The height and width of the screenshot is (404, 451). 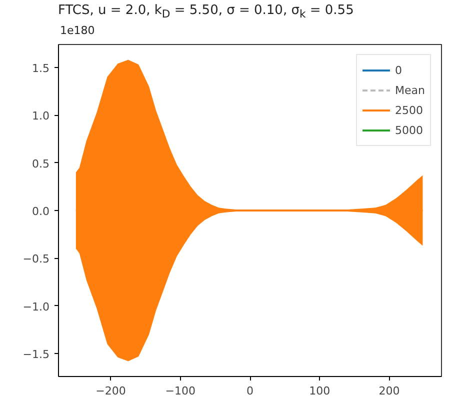 I want to click on y-tick-label: 1.5, so click(x=41, y=68).